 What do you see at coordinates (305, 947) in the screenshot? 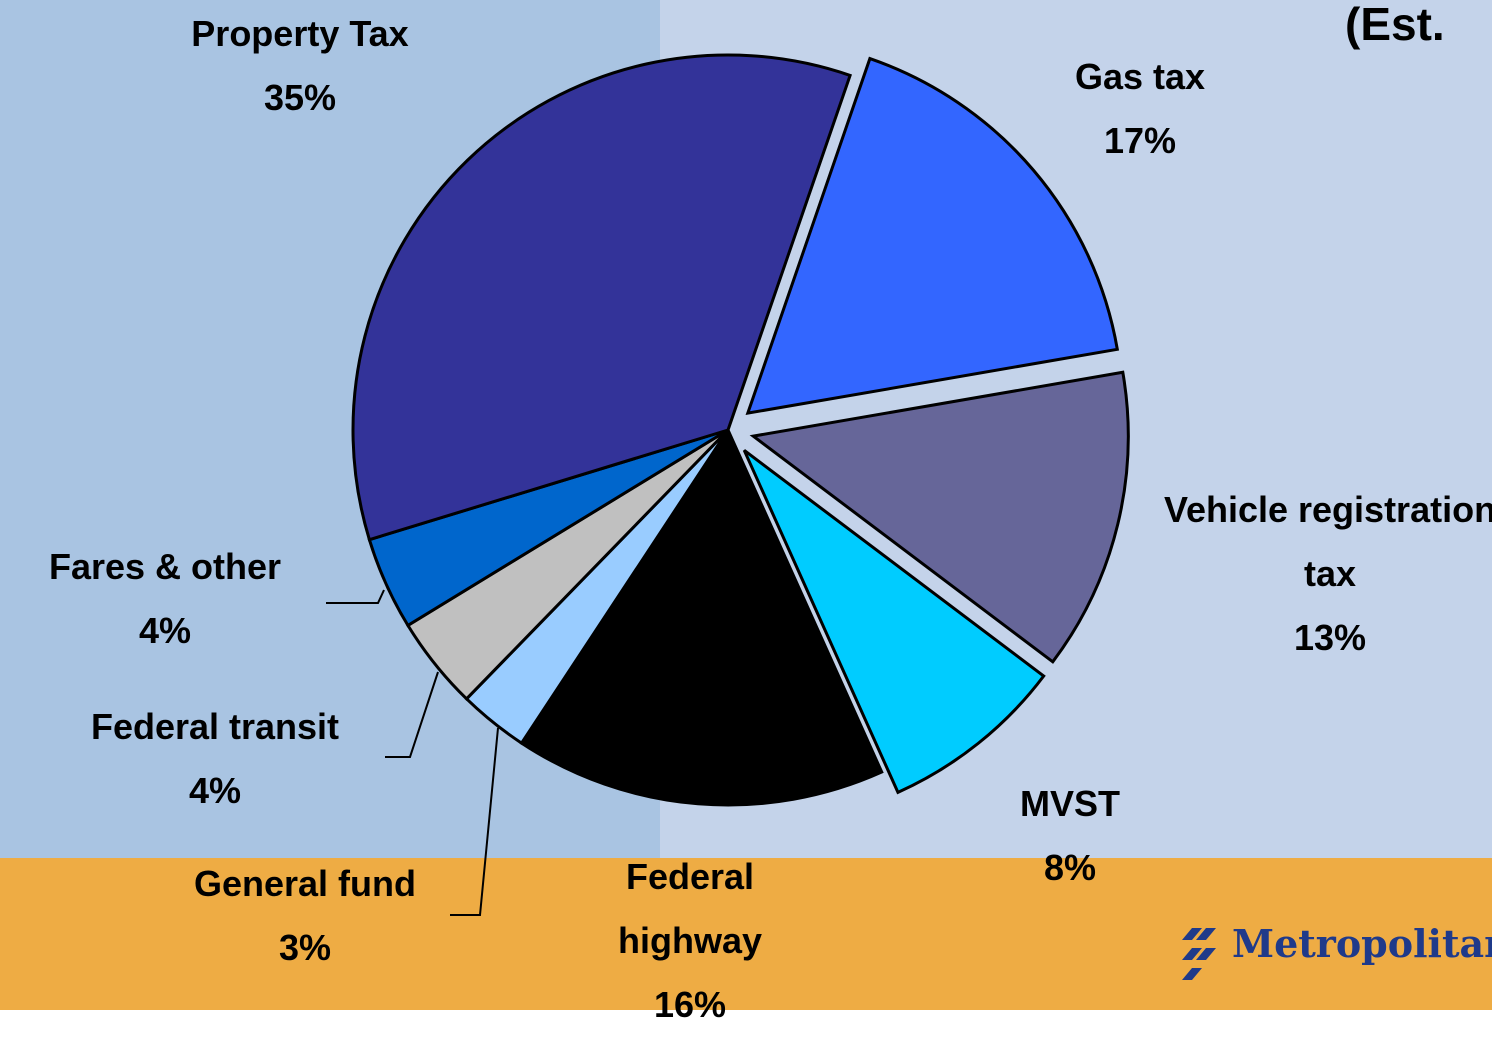
I see `value-label: 3%` at bounding box center [305, 947].